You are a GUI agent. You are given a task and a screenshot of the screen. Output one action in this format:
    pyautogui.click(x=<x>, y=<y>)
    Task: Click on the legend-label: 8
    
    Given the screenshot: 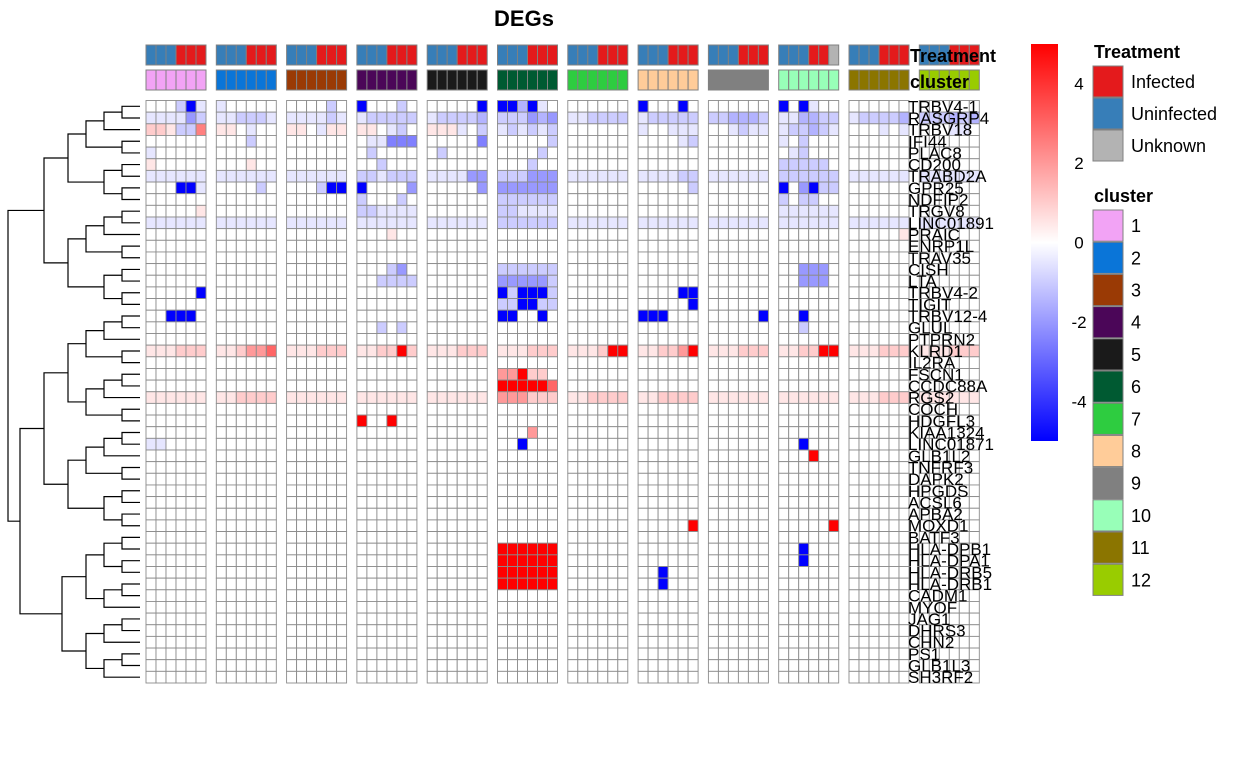 What is the action you would take?
    pyautogui.click(x=1136, y=452)
    